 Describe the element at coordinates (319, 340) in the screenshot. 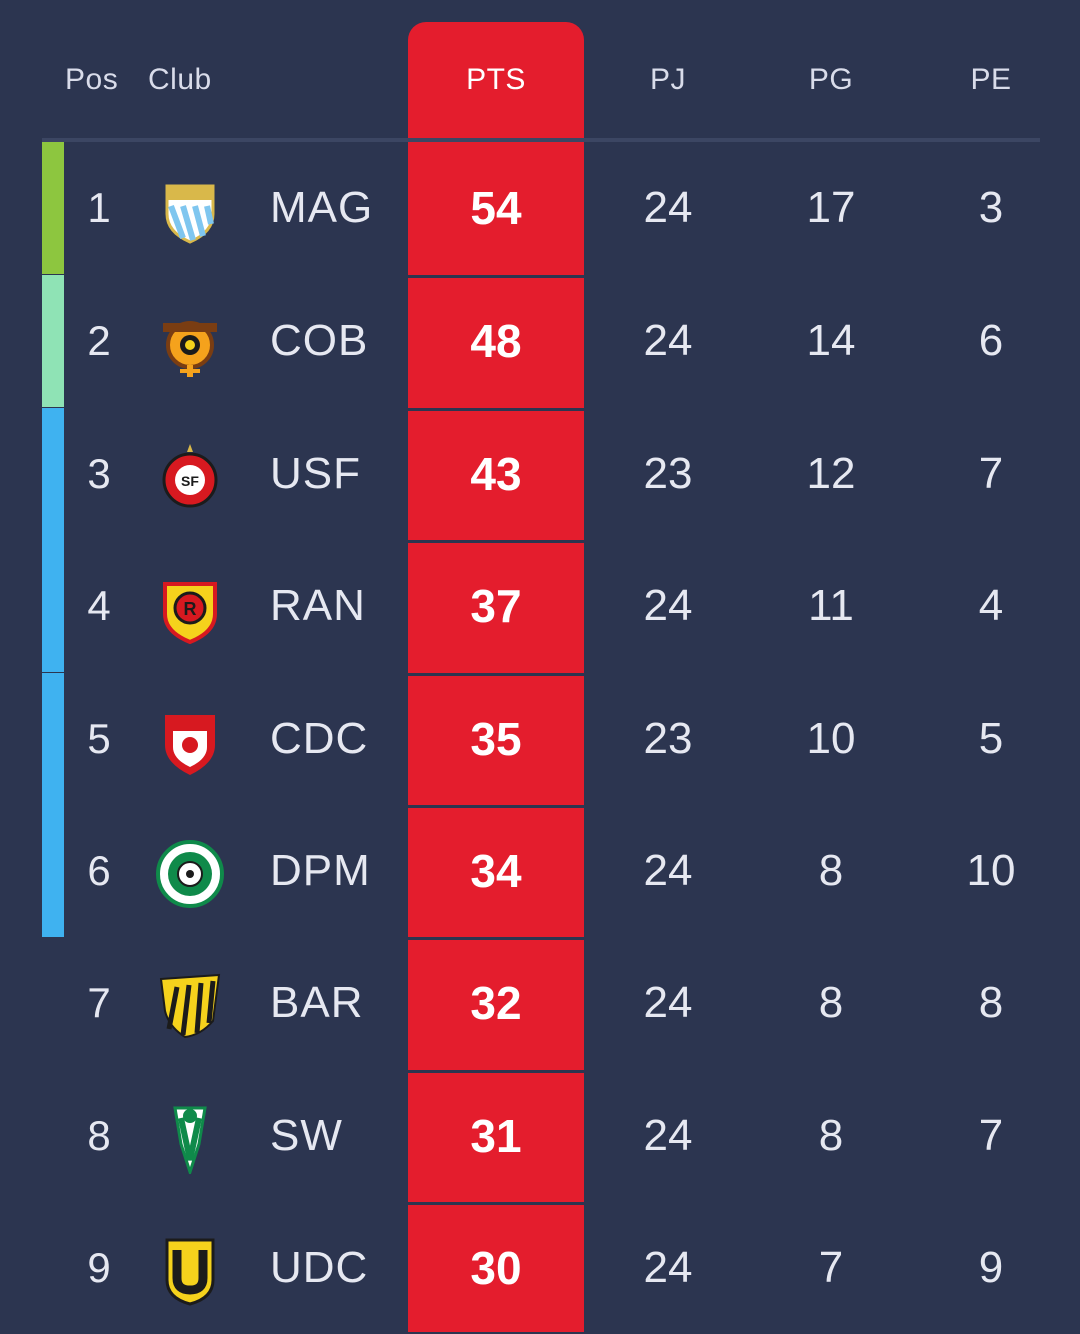

I see `club-abbreviation: COB` at that location.